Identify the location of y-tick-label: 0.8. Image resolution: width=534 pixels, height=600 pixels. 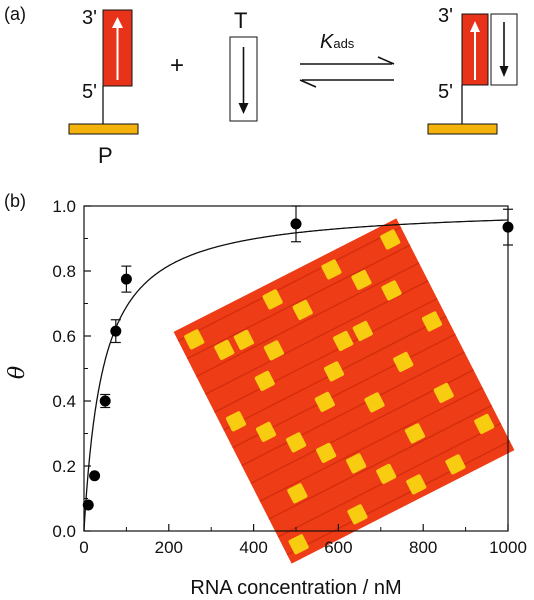
(64, 271).